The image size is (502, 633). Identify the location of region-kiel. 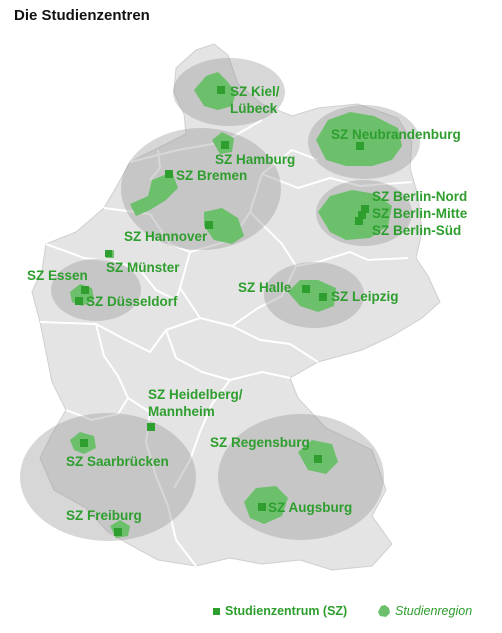
(215, 91).